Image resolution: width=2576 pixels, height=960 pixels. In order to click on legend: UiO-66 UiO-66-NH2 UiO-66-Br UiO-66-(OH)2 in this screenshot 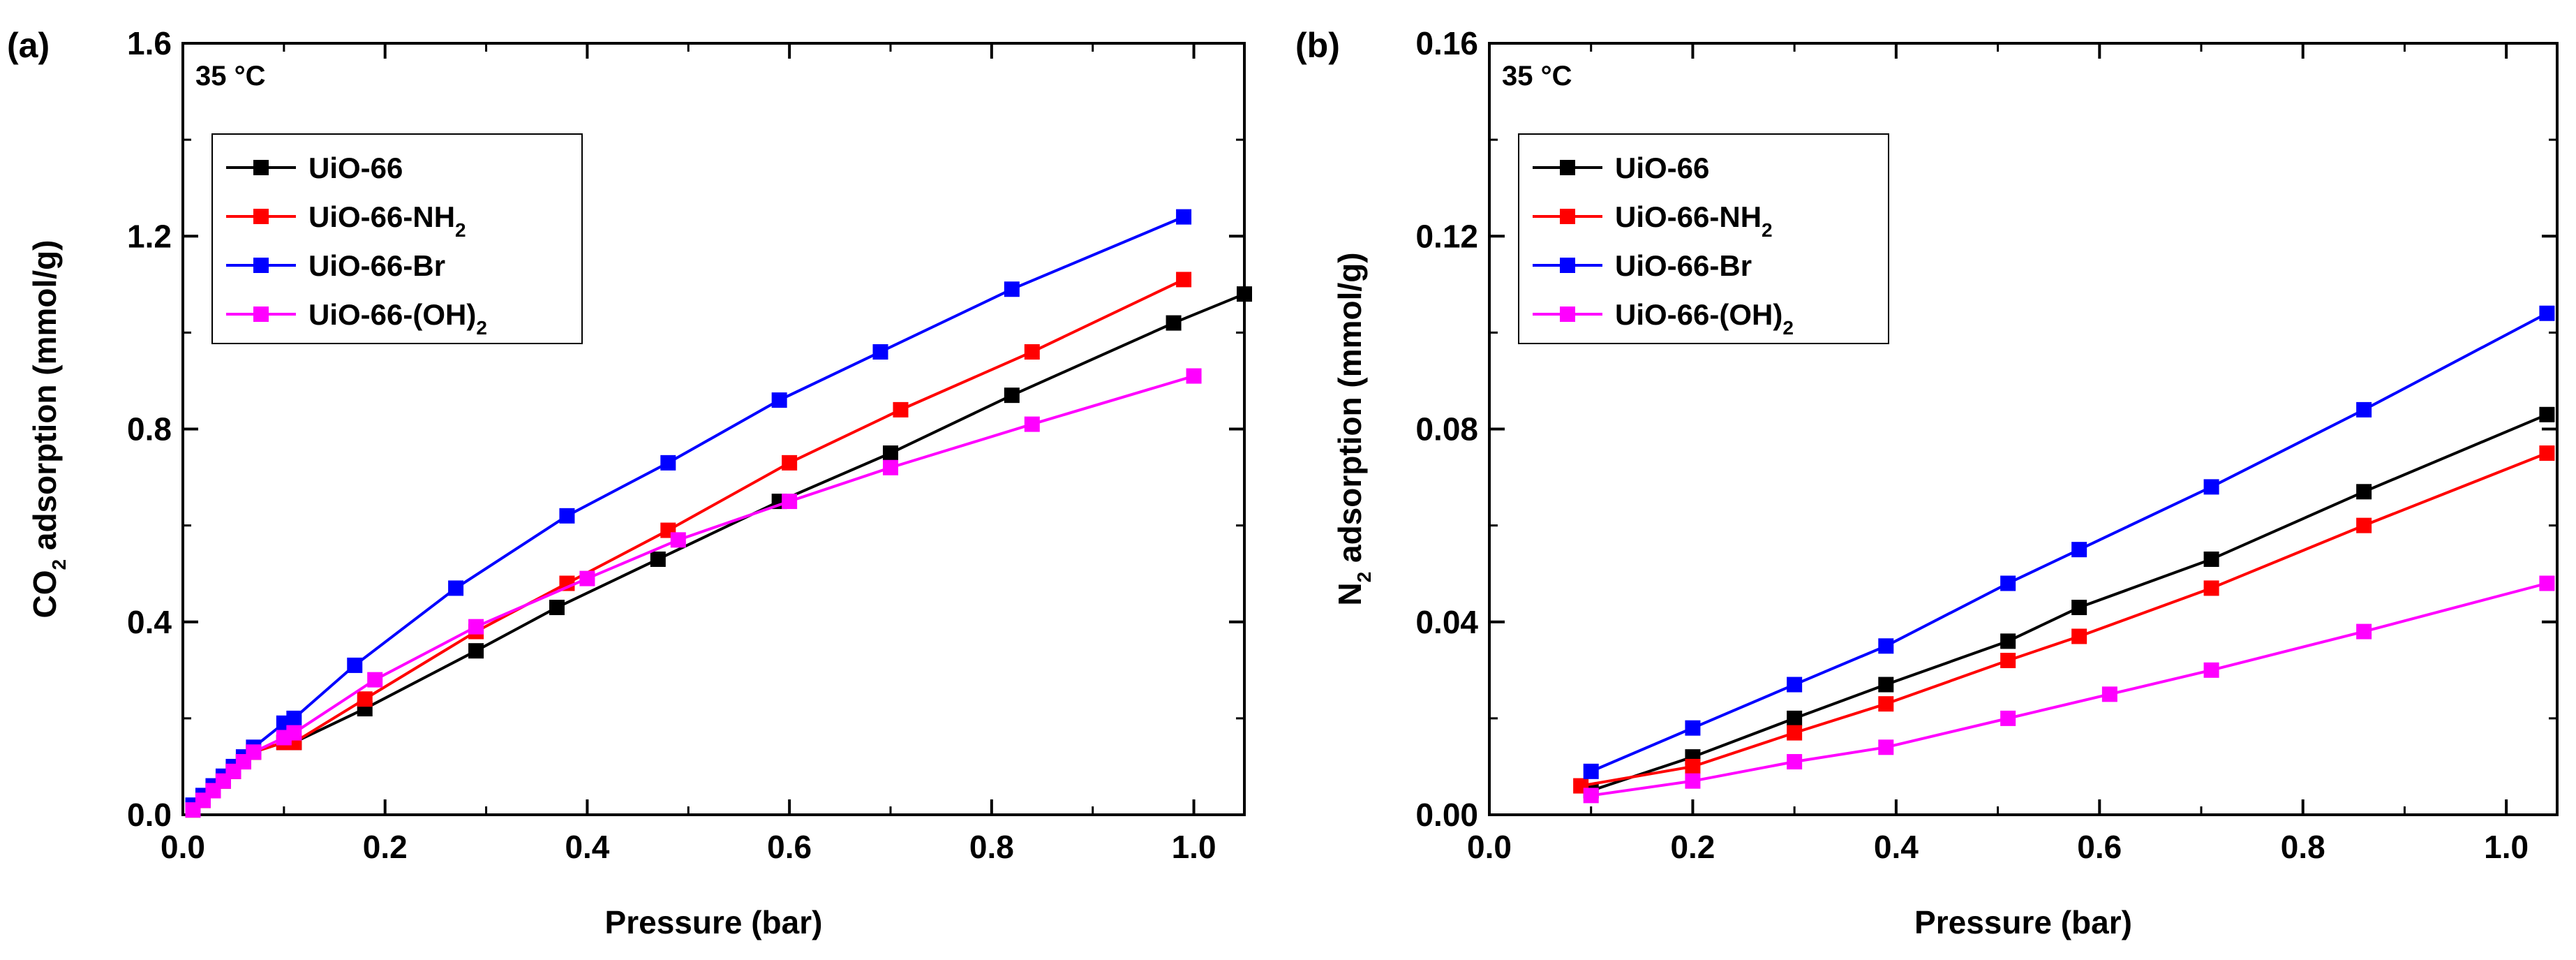, I will do `click(1704, 239)`.